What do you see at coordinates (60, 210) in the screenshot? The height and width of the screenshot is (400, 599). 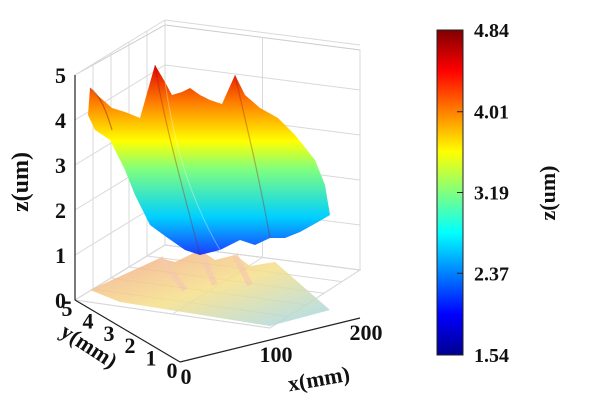 I see `z-tick-label: 2` at bounding box center [60, 210].